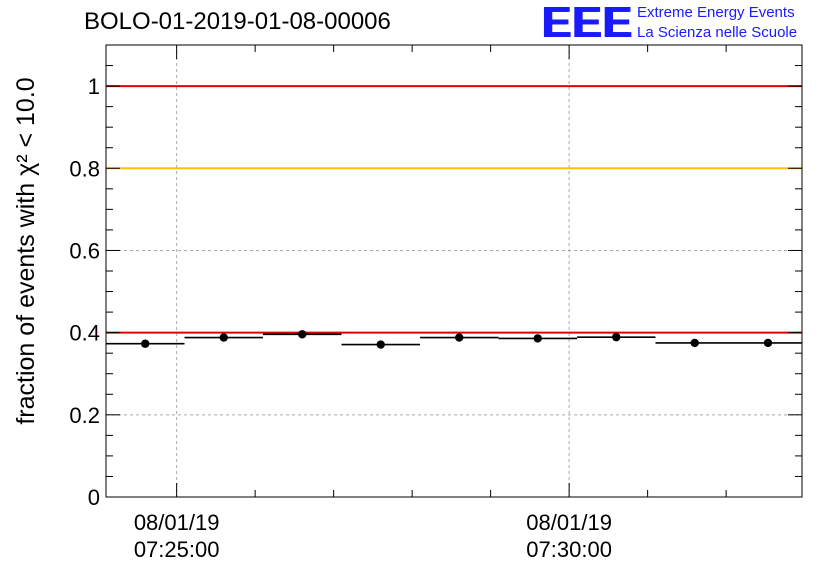 Image resolution: width=836 pixels, height=572 pixels. I want to click on y-tick-label: 0.4, so click(84, 333).